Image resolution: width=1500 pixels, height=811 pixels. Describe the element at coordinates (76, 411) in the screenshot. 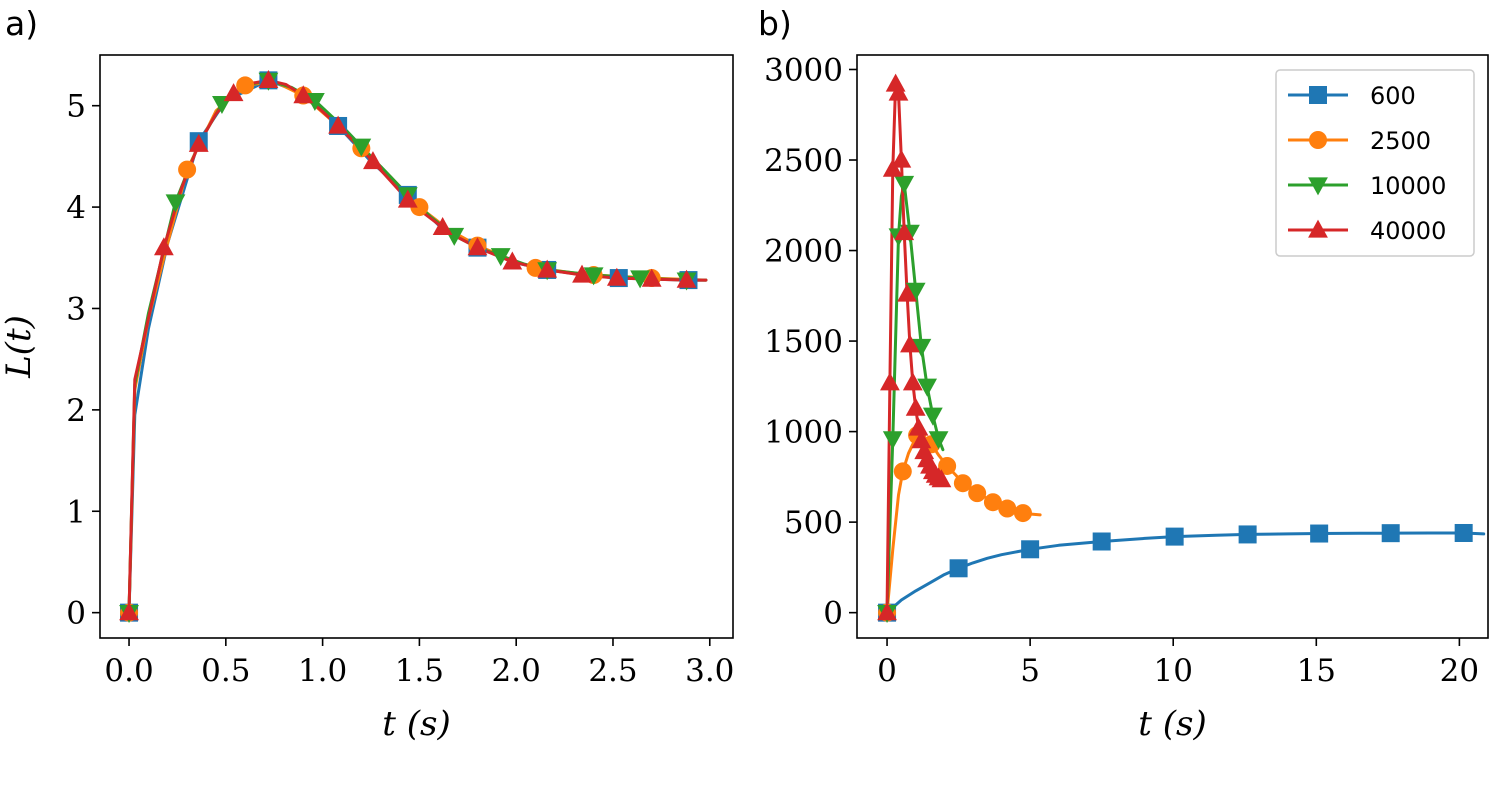

I see `y-tick-label: 2` at that location.